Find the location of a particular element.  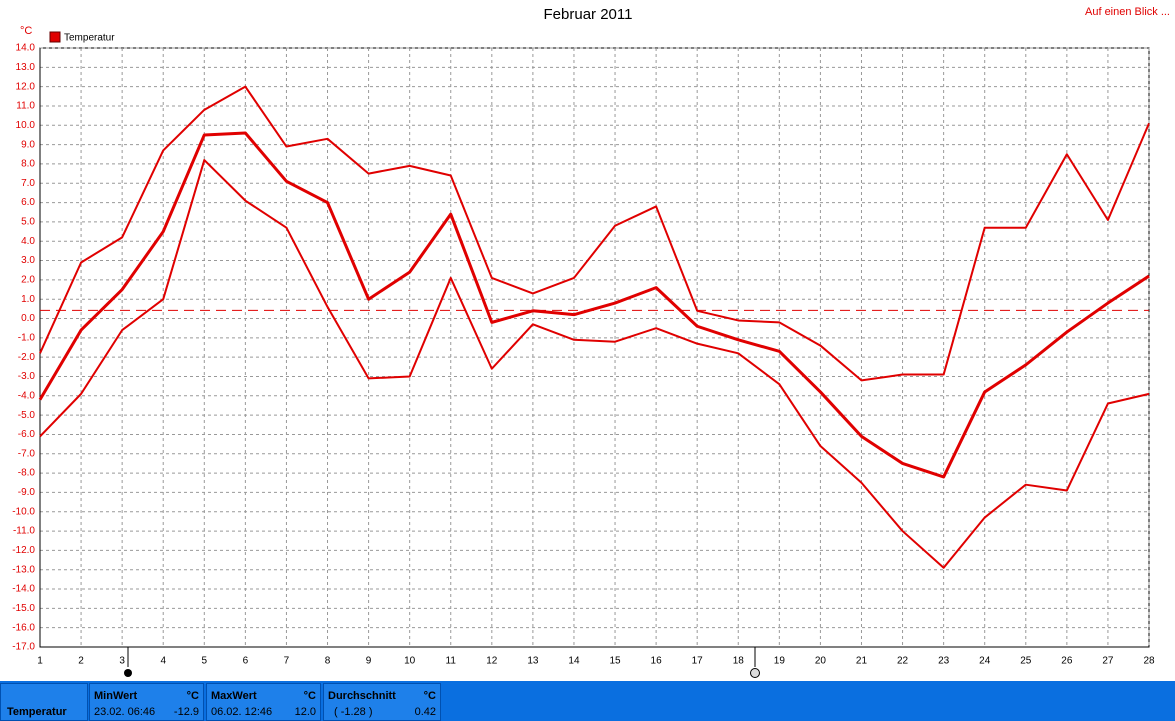

y-tick-label: 4.0 is located at coordinates (28, 241).